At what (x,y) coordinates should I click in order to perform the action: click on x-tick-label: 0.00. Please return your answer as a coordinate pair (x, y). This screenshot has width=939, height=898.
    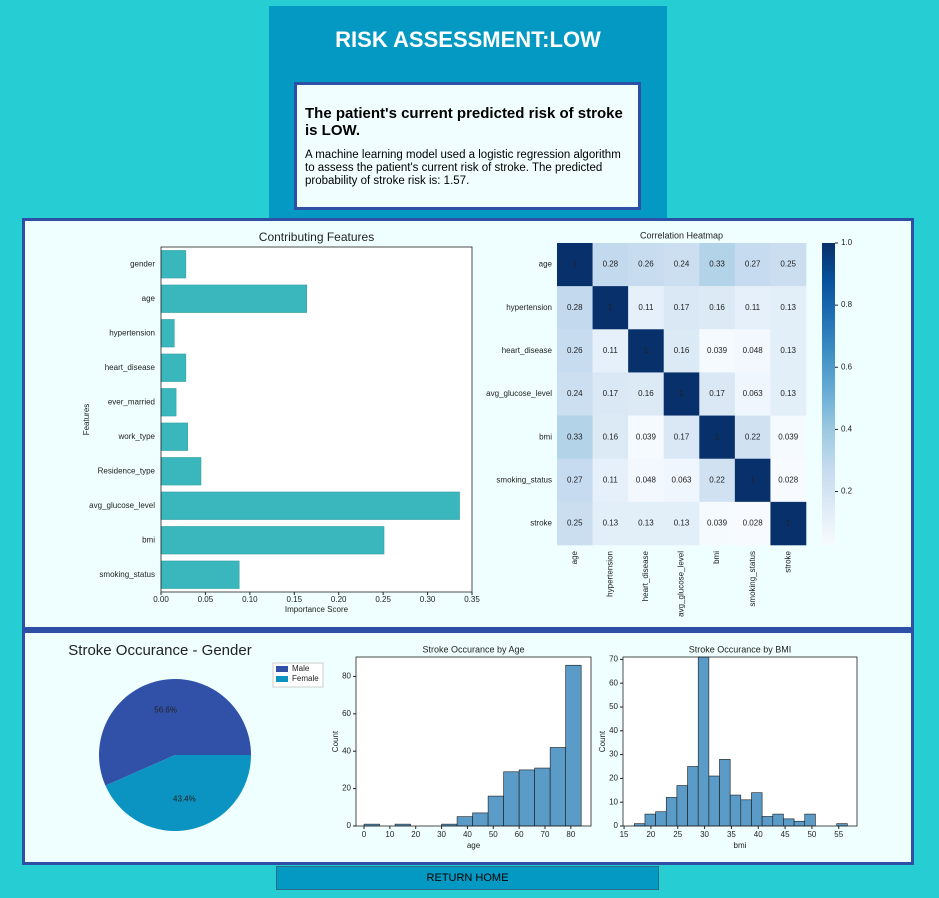
    Looking at the image, I should click on (161, 599).